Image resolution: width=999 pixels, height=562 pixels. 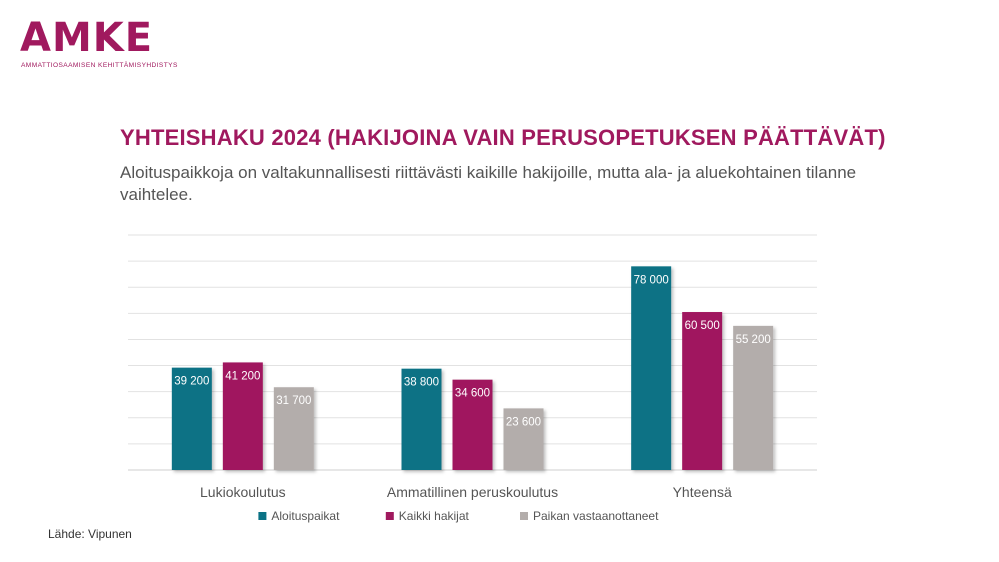 What do you see at coordinates (753, 340) in the screenshot?
I see `bar-value-label: 55 200` at bounding box center [753, 340].